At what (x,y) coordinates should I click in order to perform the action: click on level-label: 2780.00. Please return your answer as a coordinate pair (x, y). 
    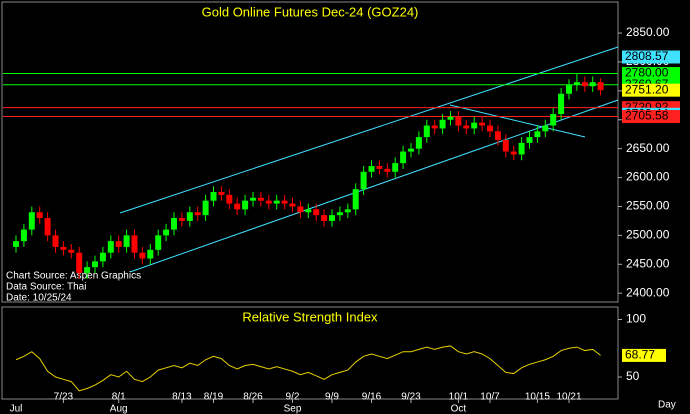
    Looking at the image, I should click on (647, 73).